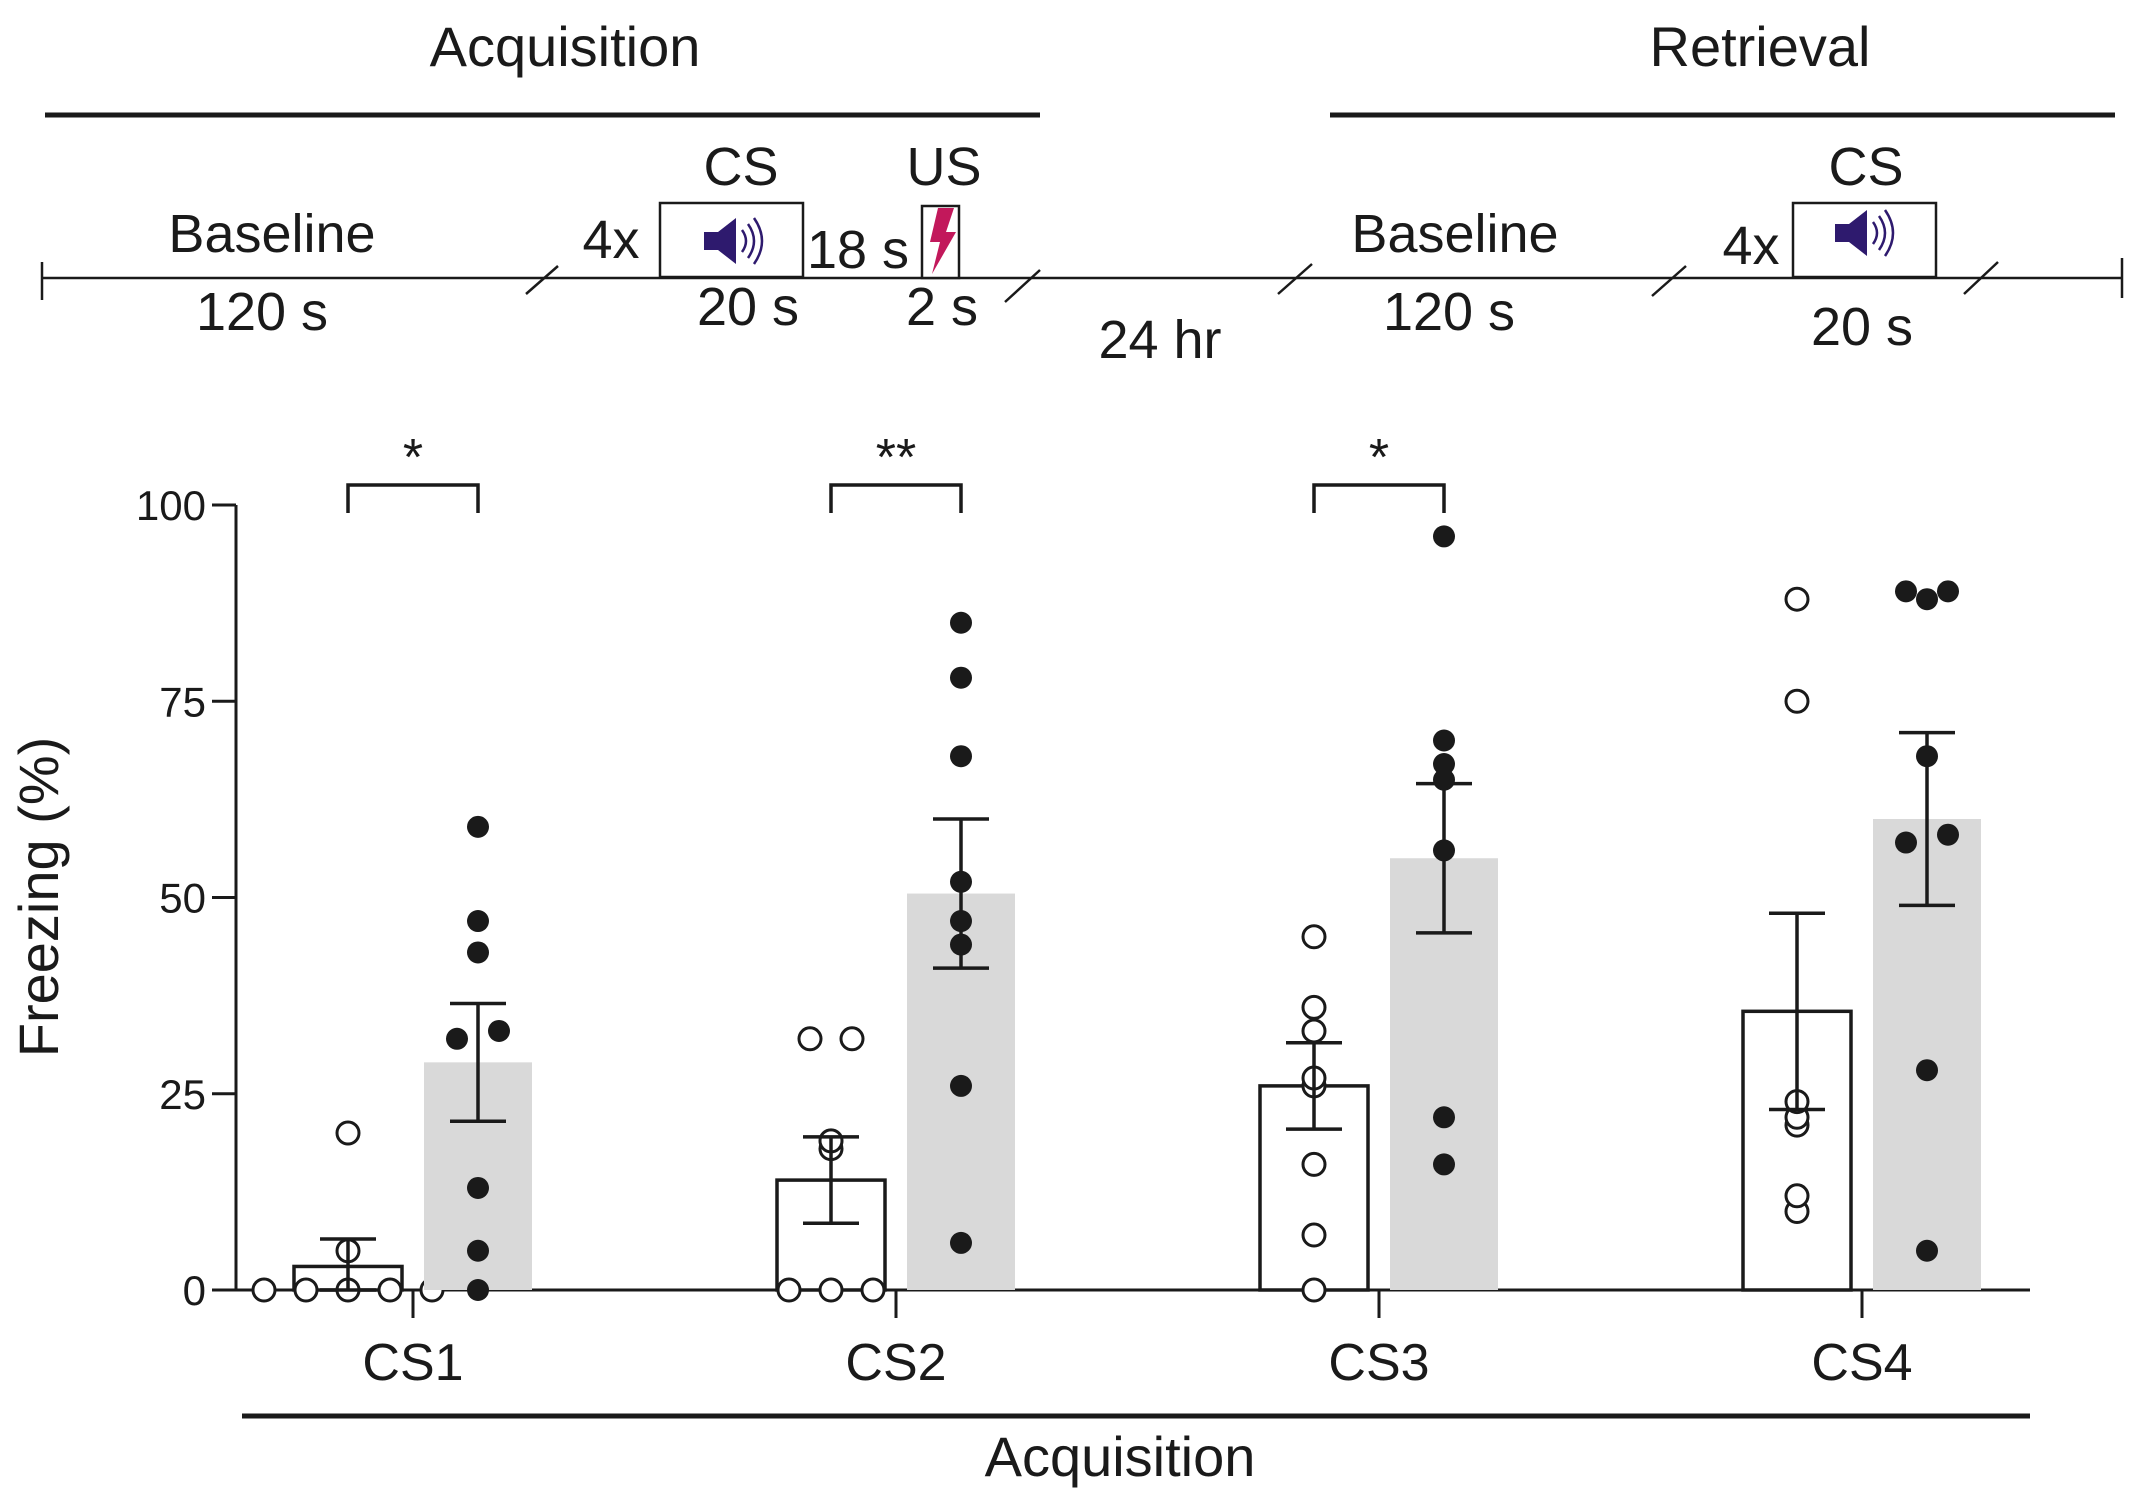 This screenshot has width=2130, height=1510. What do you see at coordinates (1159, 340) in the screenshot?
I see `interval-label: 24 hr` at bounding box center [1159, 340].